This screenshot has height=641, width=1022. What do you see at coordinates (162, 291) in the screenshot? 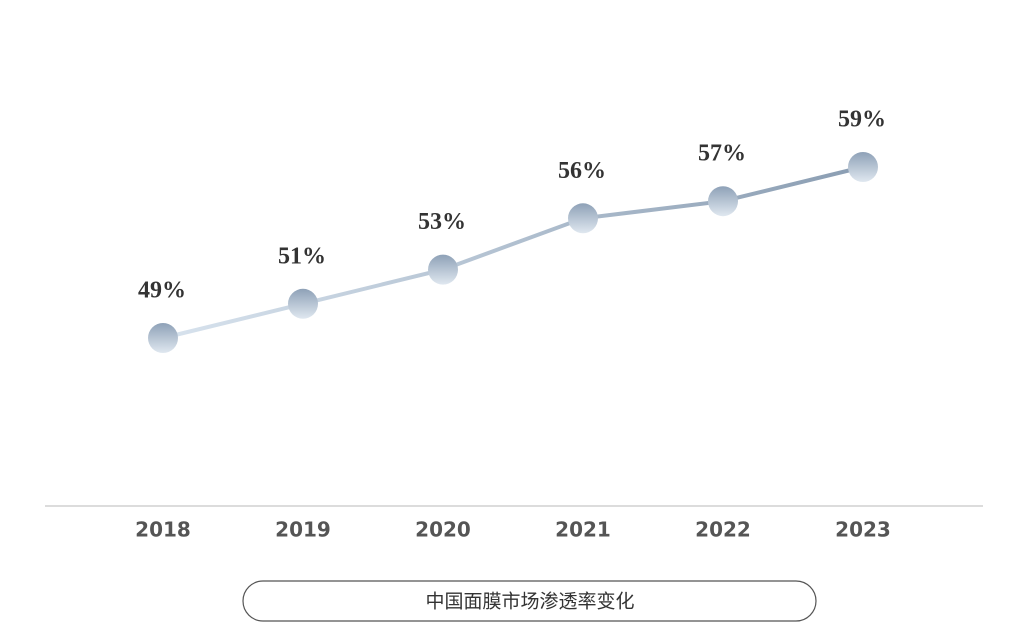
I see `value-label: 49%` at bounding box center [162, 291].